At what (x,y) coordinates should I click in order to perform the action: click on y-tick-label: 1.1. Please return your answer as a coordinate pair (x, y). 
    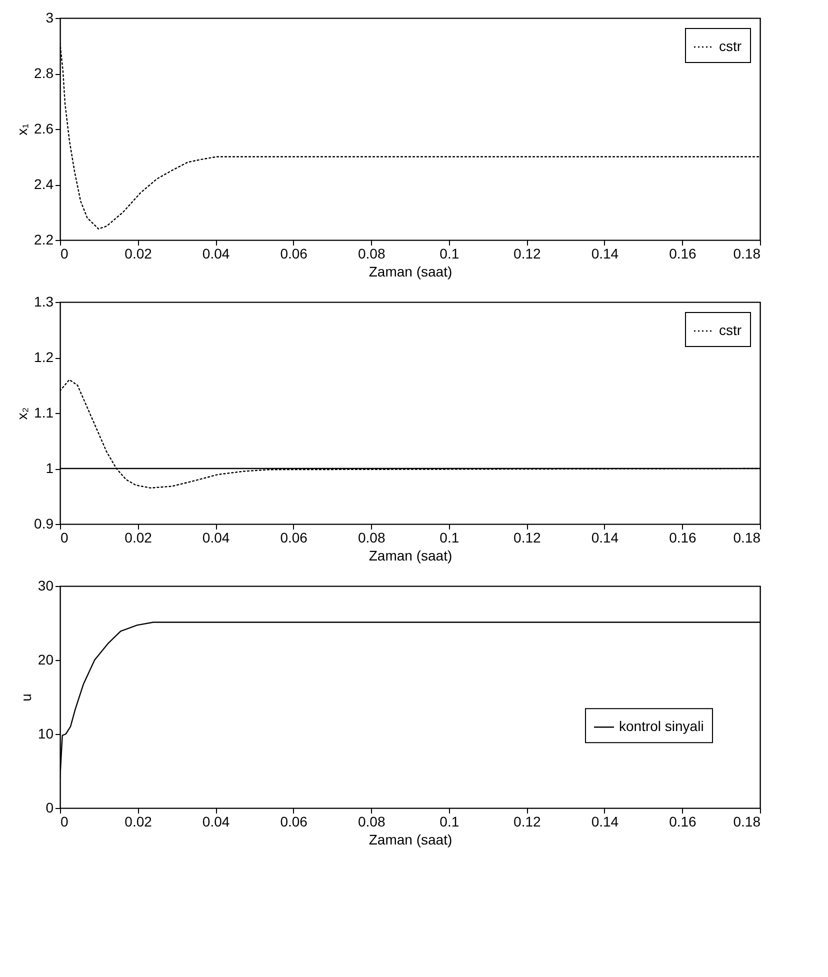
    Looking at the image, I should click on (44, 412).